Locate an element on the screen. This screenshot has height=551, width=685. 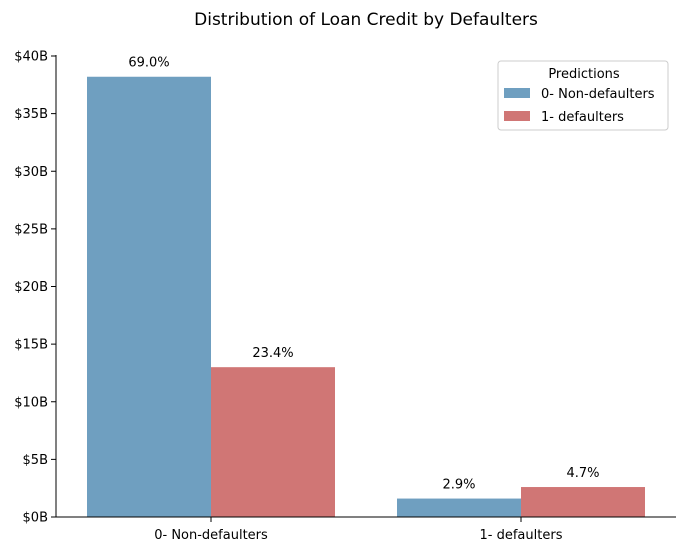
legend-label-defaulters: 1- defaulters is located at coordinates (582, 117).